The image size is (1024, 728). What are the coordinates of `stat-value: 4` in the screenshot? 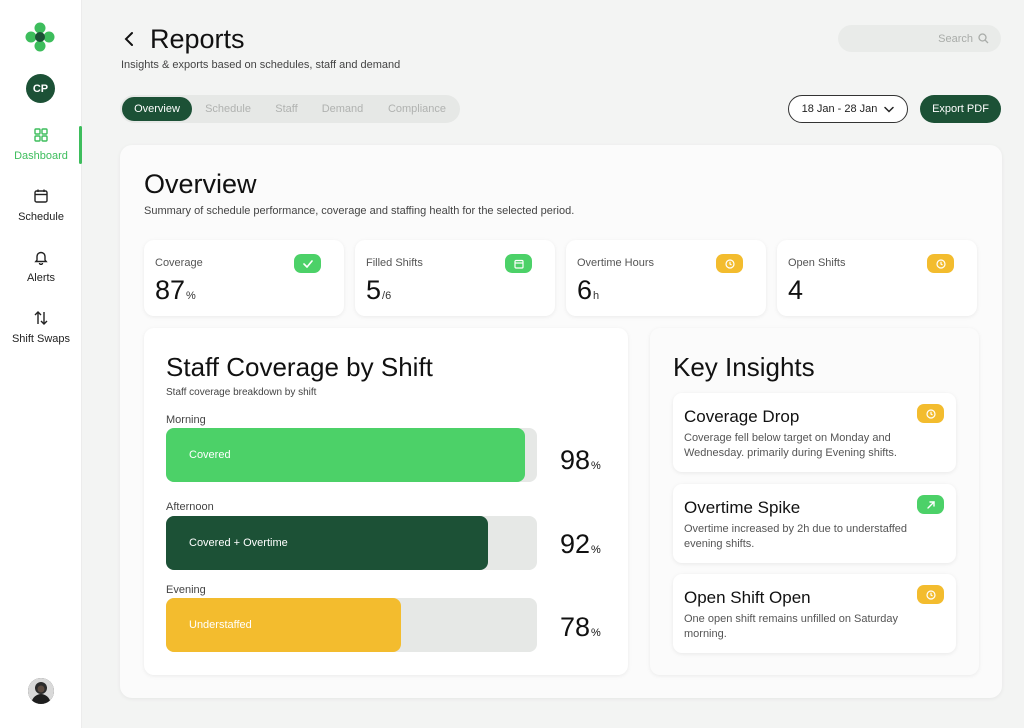 It's located at (796, 290).